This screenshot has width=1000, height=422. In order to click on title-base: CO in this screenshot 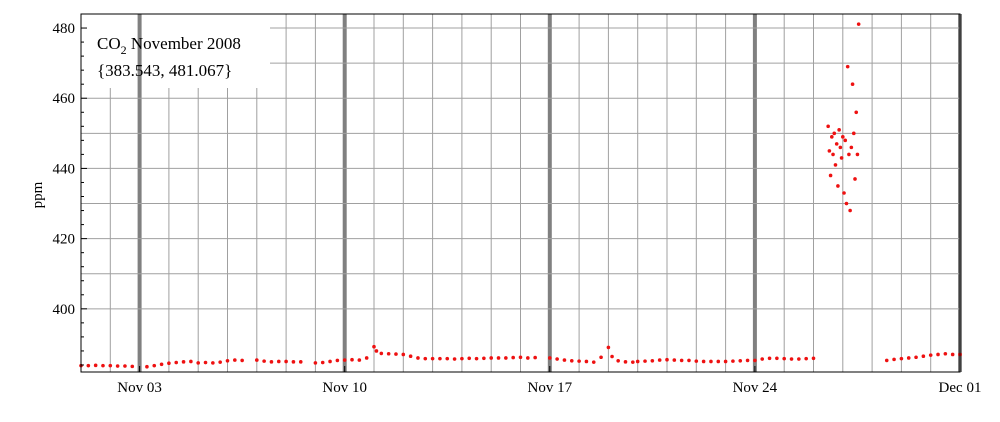, I will do `click(109, 43)`.